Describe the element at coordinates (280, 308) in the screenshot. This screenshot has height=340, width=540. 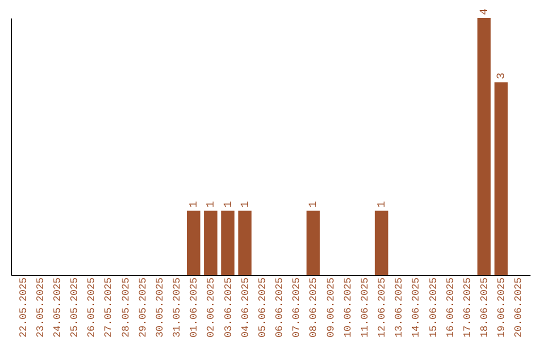
I see `x-tick-label: 06.06.2025` at that location.